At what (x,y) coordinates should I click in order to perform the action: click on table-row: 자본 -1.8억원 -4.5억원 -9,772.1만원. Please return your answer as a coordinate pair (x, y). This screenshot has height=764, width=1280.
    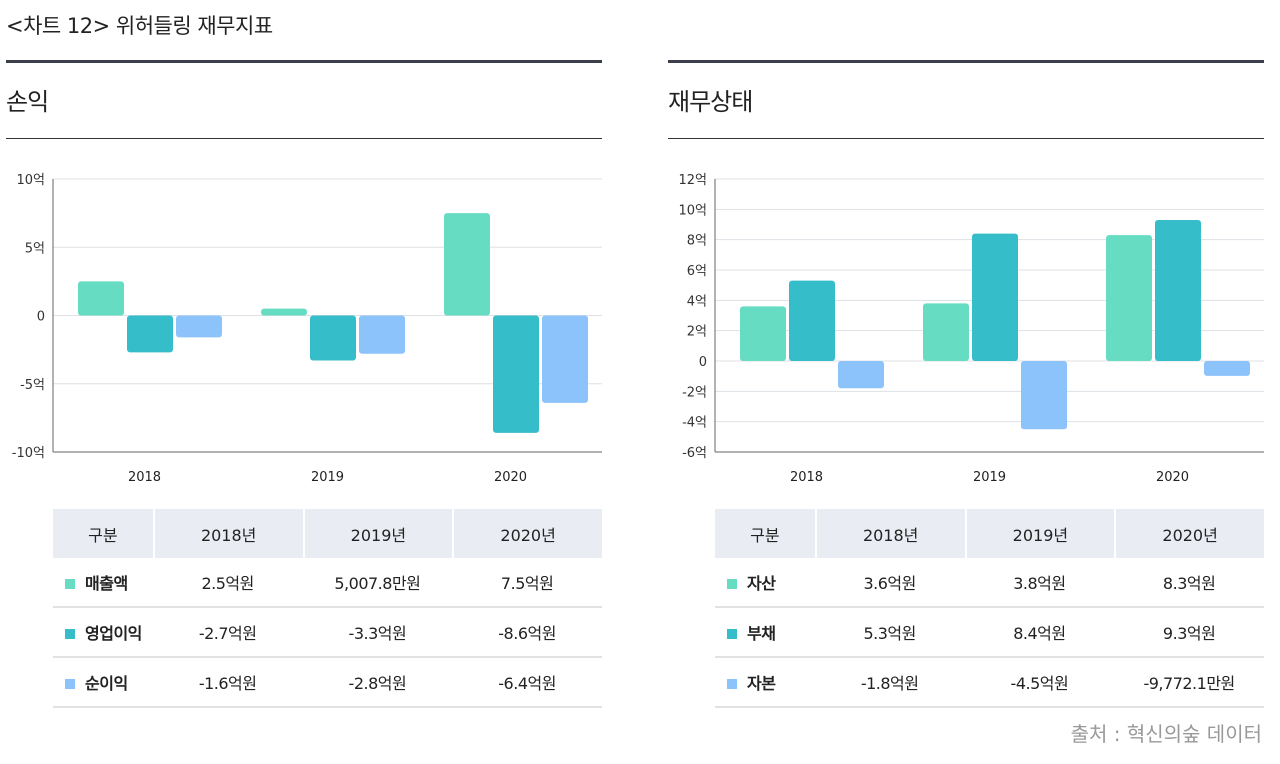
    Looking at the image, I should click on (989, 683).